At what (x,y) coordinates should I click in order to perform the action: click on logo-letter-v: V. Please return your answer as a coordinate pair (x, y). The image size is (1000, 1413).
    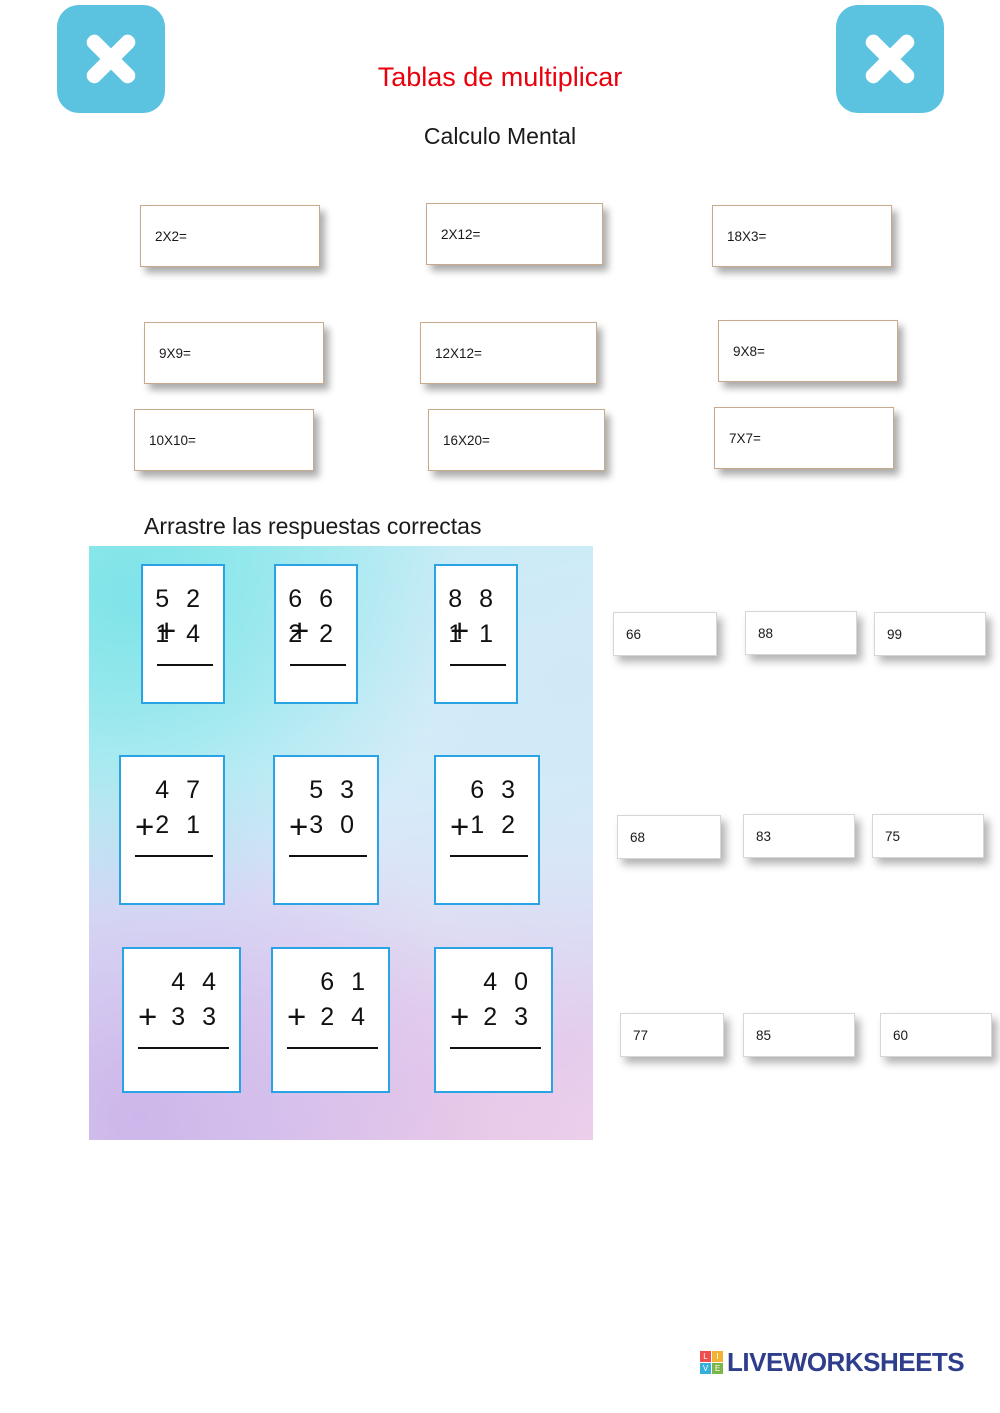
    Looking at the image, I should click on (705, 1368).